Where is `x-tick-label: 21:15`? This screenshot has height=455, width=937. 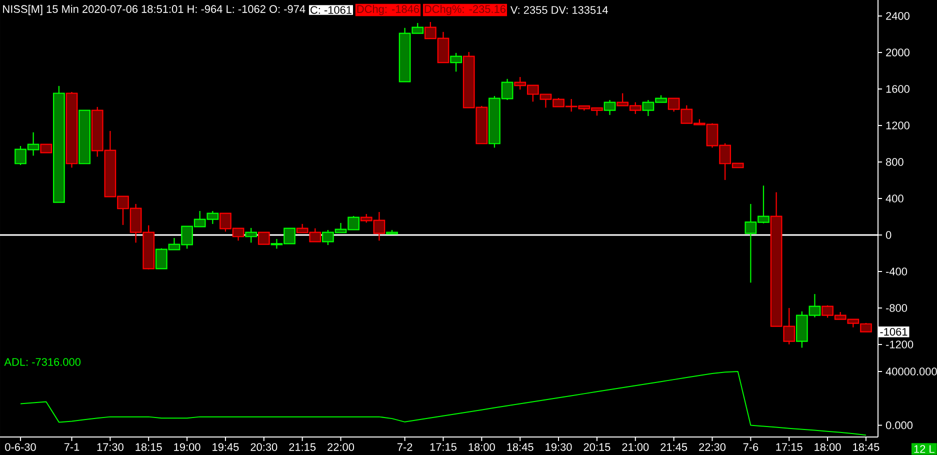 x-tick-label: 21:15 is located at coordinates (302, 447).